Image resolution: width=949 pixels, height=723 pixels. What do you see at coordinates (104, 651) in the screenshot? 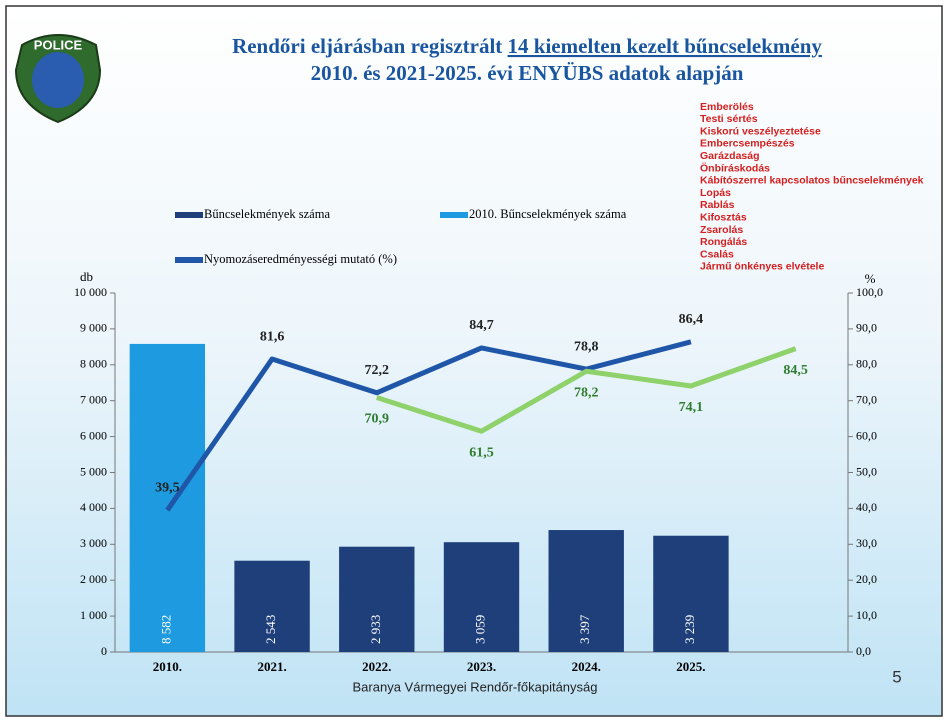
I see `y-tick-label: 0` at bounding box center [104, 651].